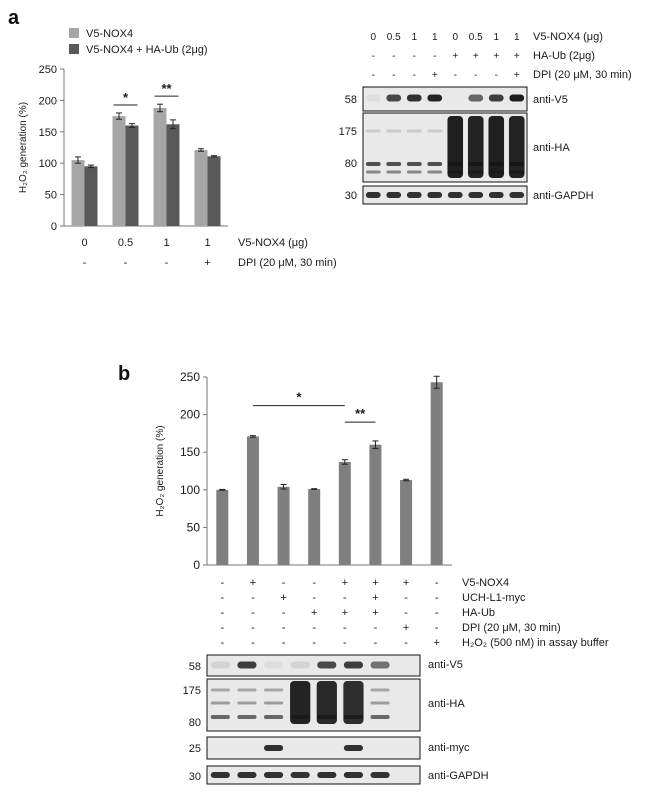 This screenshot has height=812, width=650. Describe the element at coordinates (166, 243) in the screenshot. I see `chart-a-x-tick-label: 1` at that location.